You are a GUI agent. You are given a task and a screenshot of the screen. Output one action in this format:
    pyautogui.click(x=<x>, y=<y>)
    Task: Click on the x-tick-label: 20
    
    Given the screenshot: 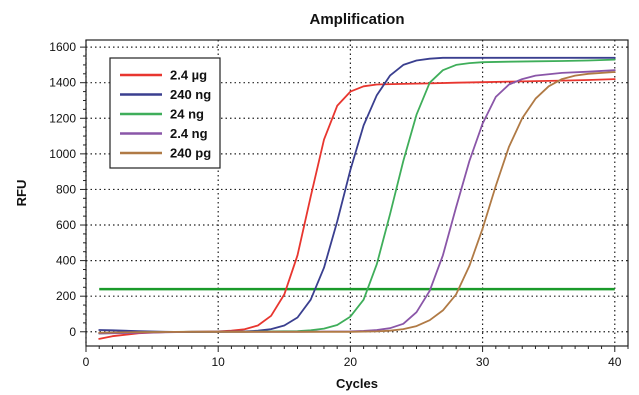 What is the action you would take?
    pyautogui.click(x=351, y=362)
    